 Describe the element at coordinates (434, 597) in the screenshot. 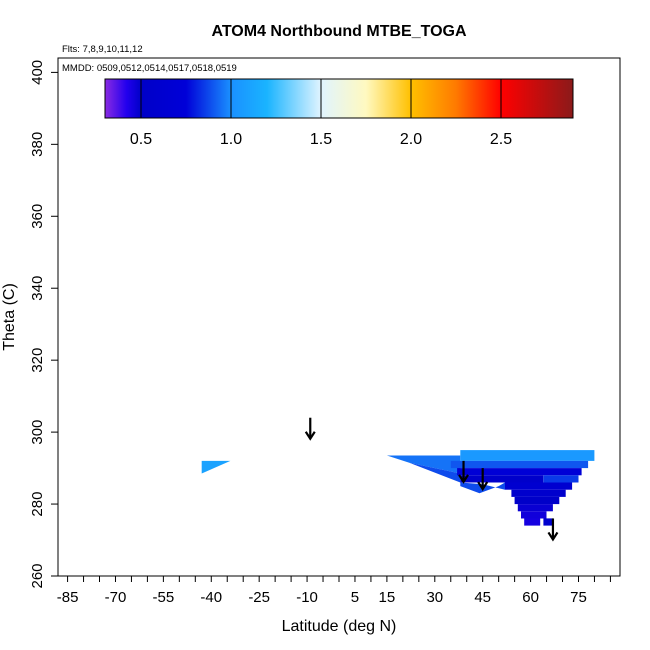

I see `x-tick-label: 30` at that location.